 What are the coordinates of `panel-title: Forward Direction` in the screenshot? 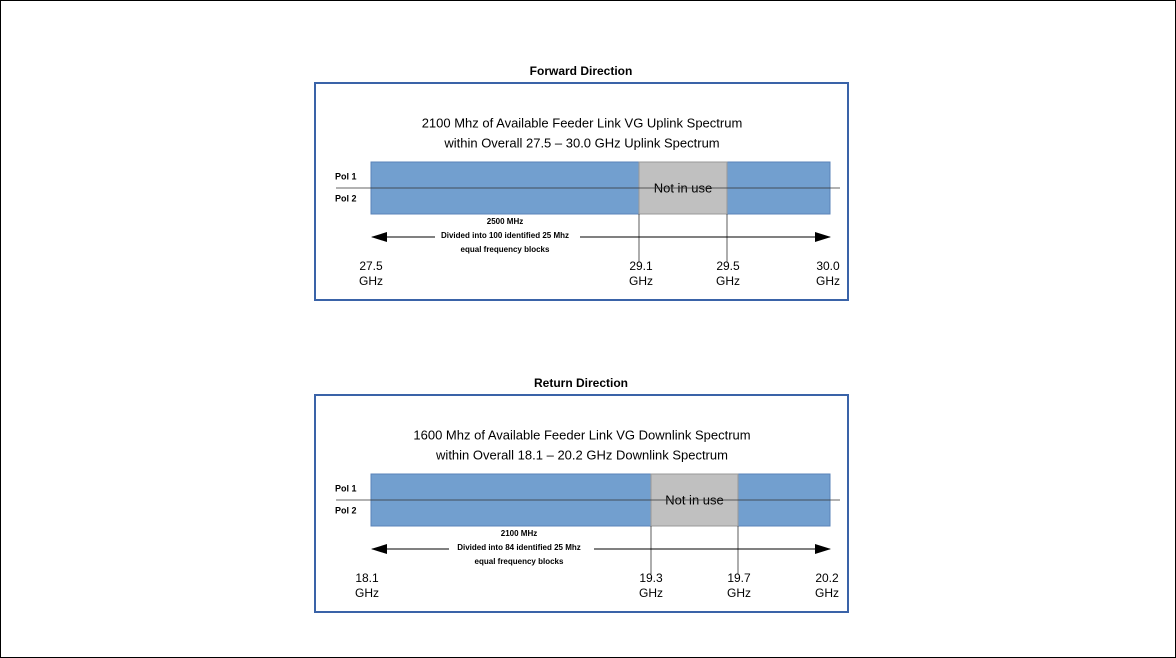 It's located at (581, 71).